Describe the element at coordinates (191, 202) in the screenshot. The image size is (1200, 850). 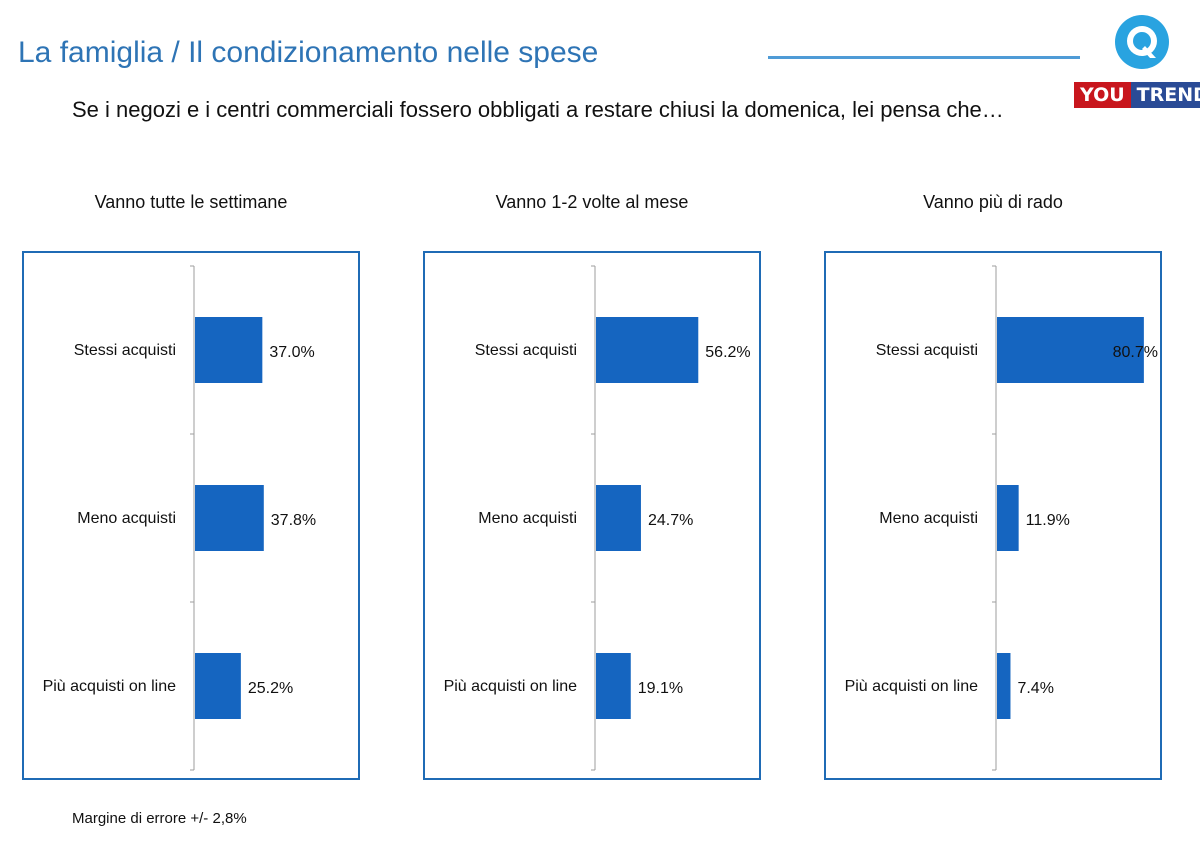
I see `chart-title-weekly: Vanno tutte le settimane` at that location.